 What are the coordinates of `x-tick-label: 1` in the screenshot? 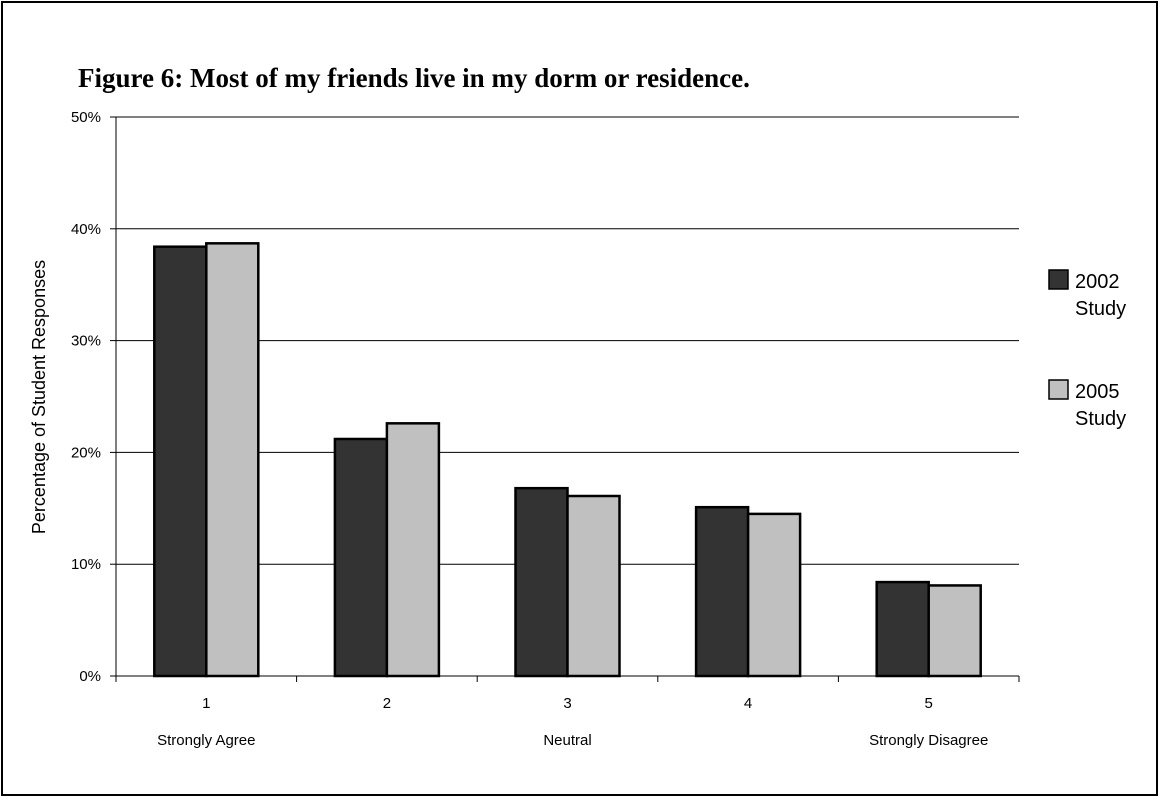 It's located at (206, 703).